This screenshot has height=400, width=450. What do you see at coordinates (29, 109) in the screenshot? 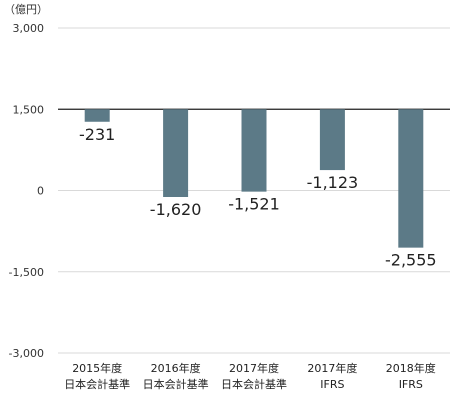
I see `y-tick-label: 1,500` at bounding box center [29, 109].